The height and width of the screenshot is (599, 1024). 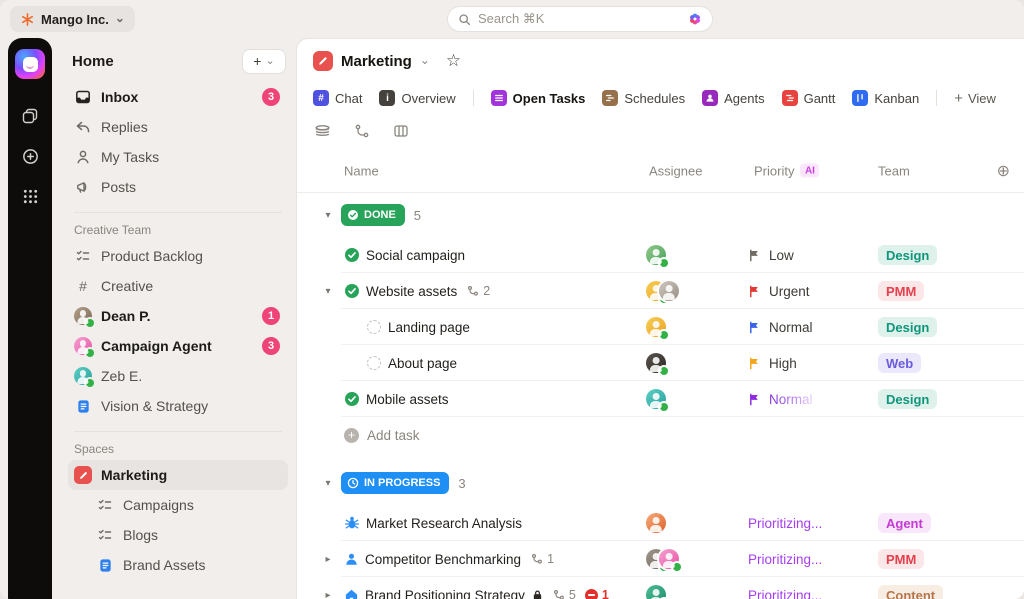 What do you see at coordinates (424, 59) in the screenshot?
I see `chevron-down-icon: ⌄` at bounding box center [424, 59].